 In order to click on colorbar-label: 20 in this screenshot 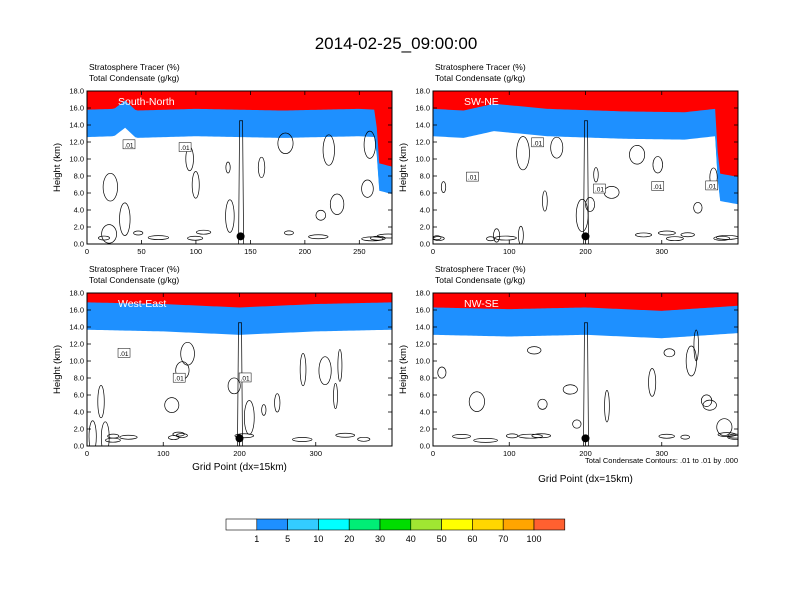, I will do `click(349, 539)`.